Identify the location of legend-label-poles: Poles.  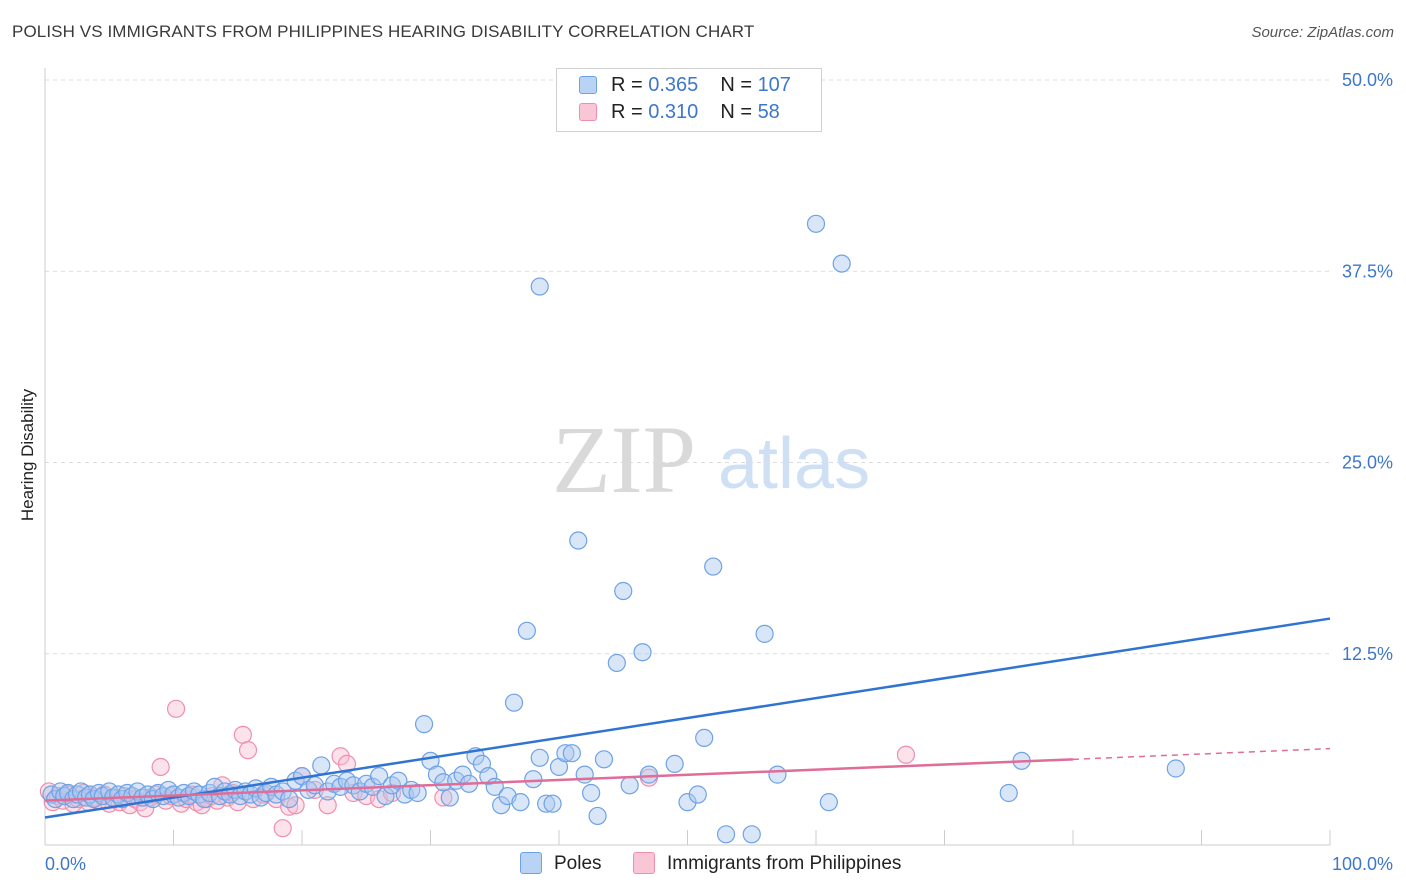
(578, 863).